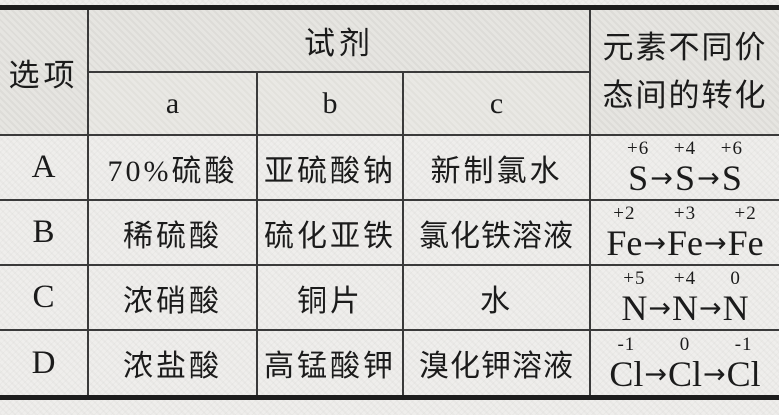 This screenshot has width=779, height=415. What do you see at coordinates (339, 41) in the screenshot?
I see `header-reagent: 试剂` at bounding box center [339, 41].